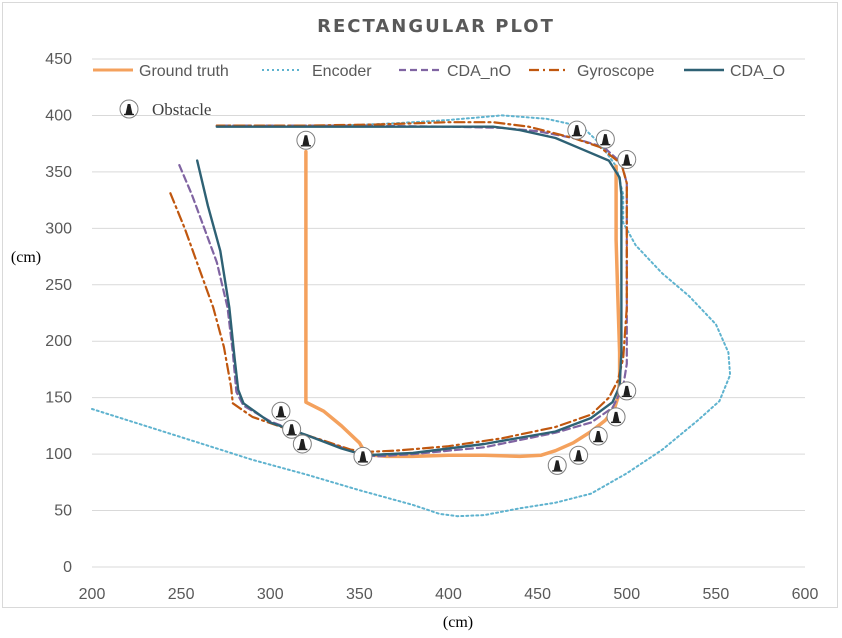 The height and width of the screenshot is (638, 842). What do you see at coordinates (58, 341) in the screenshot?
I see `y-tick-label: 200` at bounding box center [58, 341].